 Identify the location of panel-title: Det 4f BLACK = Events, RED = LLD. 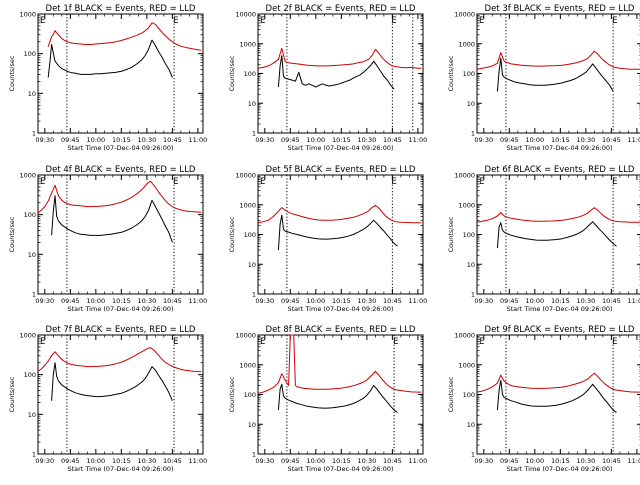
(121, 170).